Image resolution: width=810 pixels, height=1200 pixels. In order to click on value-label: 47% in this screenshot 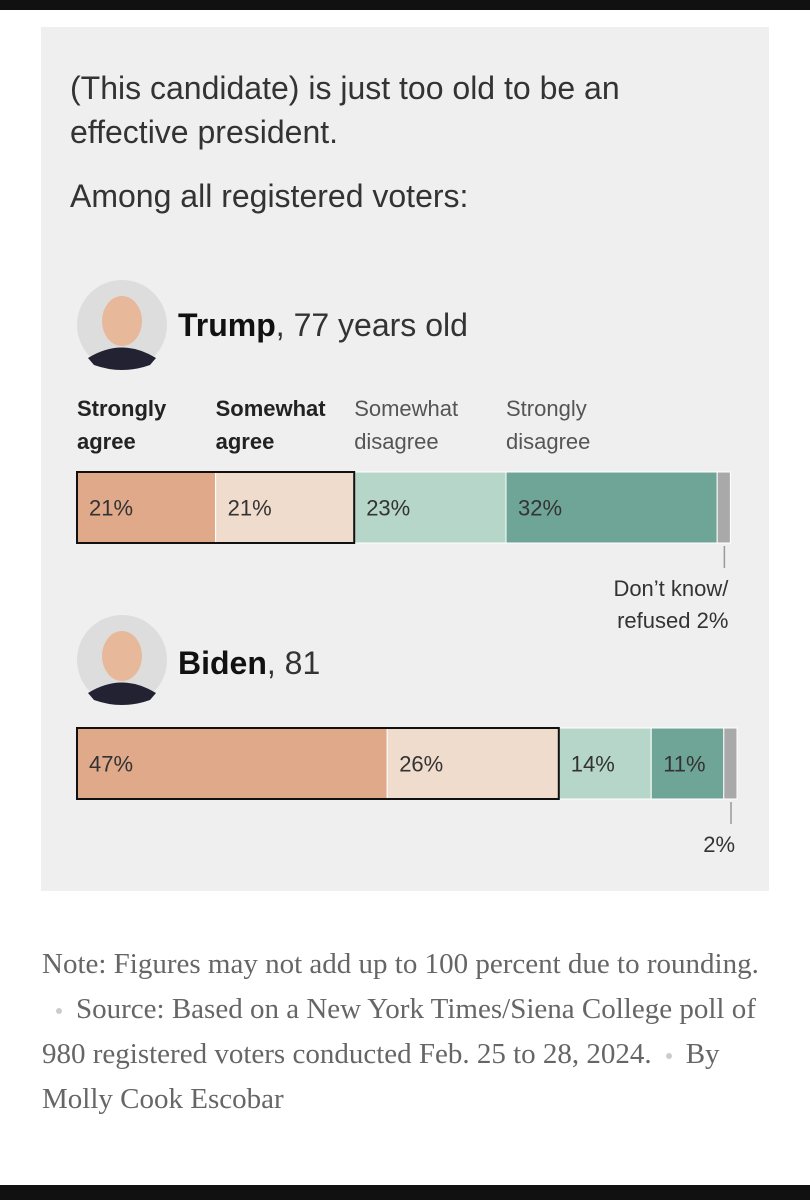, I will do `click(111, 763)`.